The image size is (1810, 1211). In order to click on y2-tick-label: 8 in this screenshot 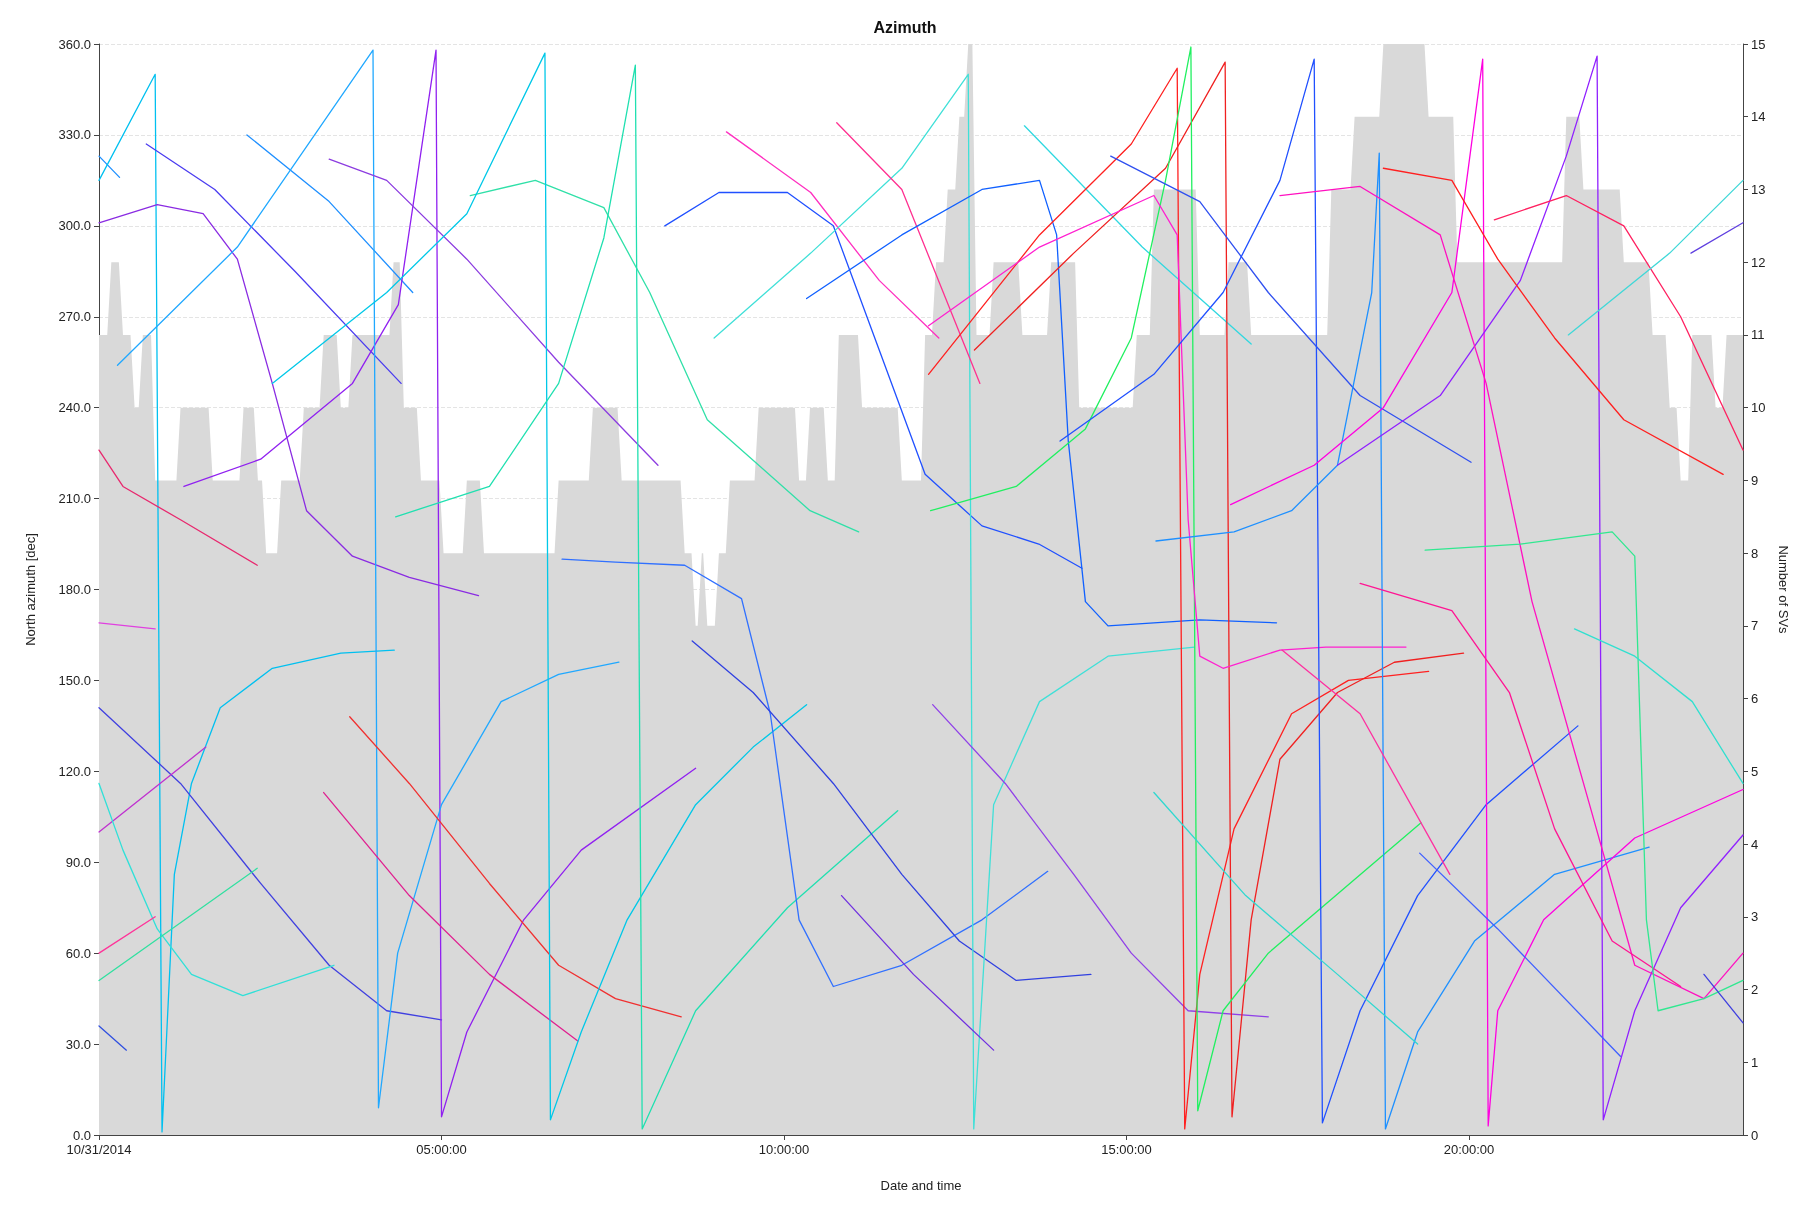, I will do `click(1755, 553)`.